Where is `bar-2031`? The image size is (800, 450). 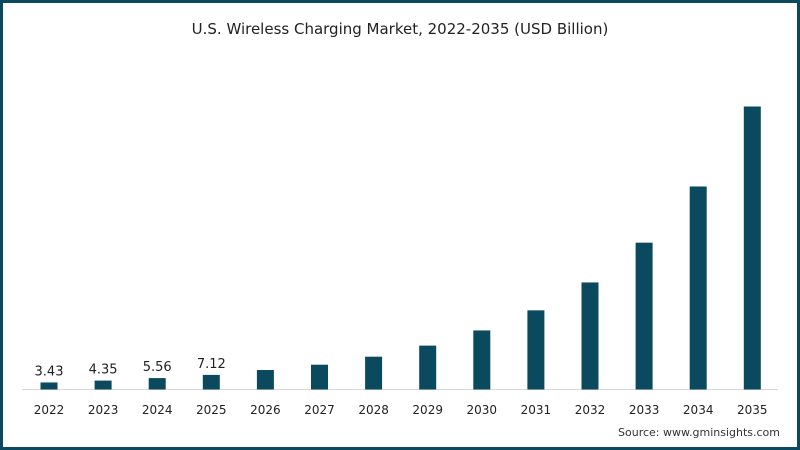
bar-2031 is located at coordinates (536, 350).